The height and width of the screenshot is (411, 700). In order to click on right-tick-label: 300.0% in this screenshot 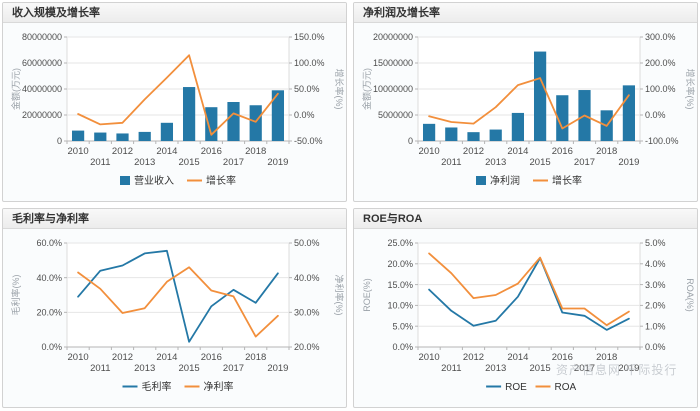, I will do `click(660, 37)`.